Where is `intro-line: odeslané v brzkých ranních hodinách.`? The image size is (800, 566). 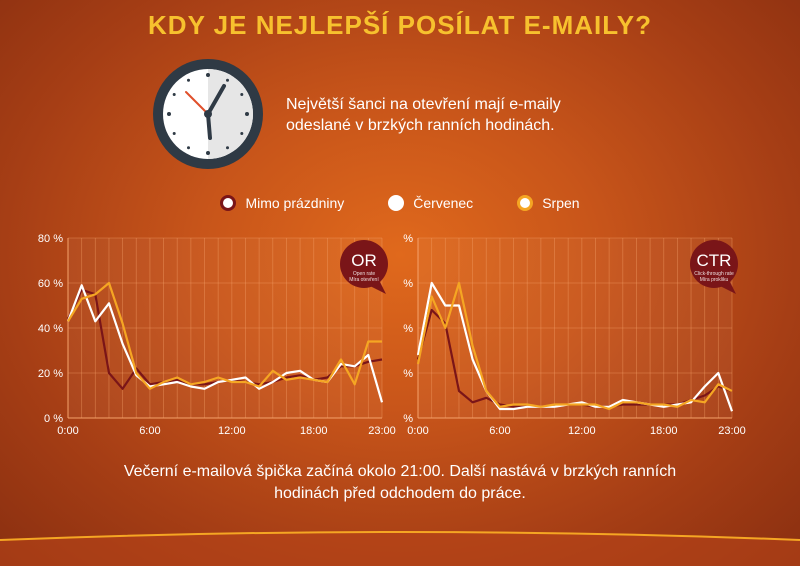 intro-line: odeslané v brzkých ranních hodinách. is located at coordinates (420, 125).